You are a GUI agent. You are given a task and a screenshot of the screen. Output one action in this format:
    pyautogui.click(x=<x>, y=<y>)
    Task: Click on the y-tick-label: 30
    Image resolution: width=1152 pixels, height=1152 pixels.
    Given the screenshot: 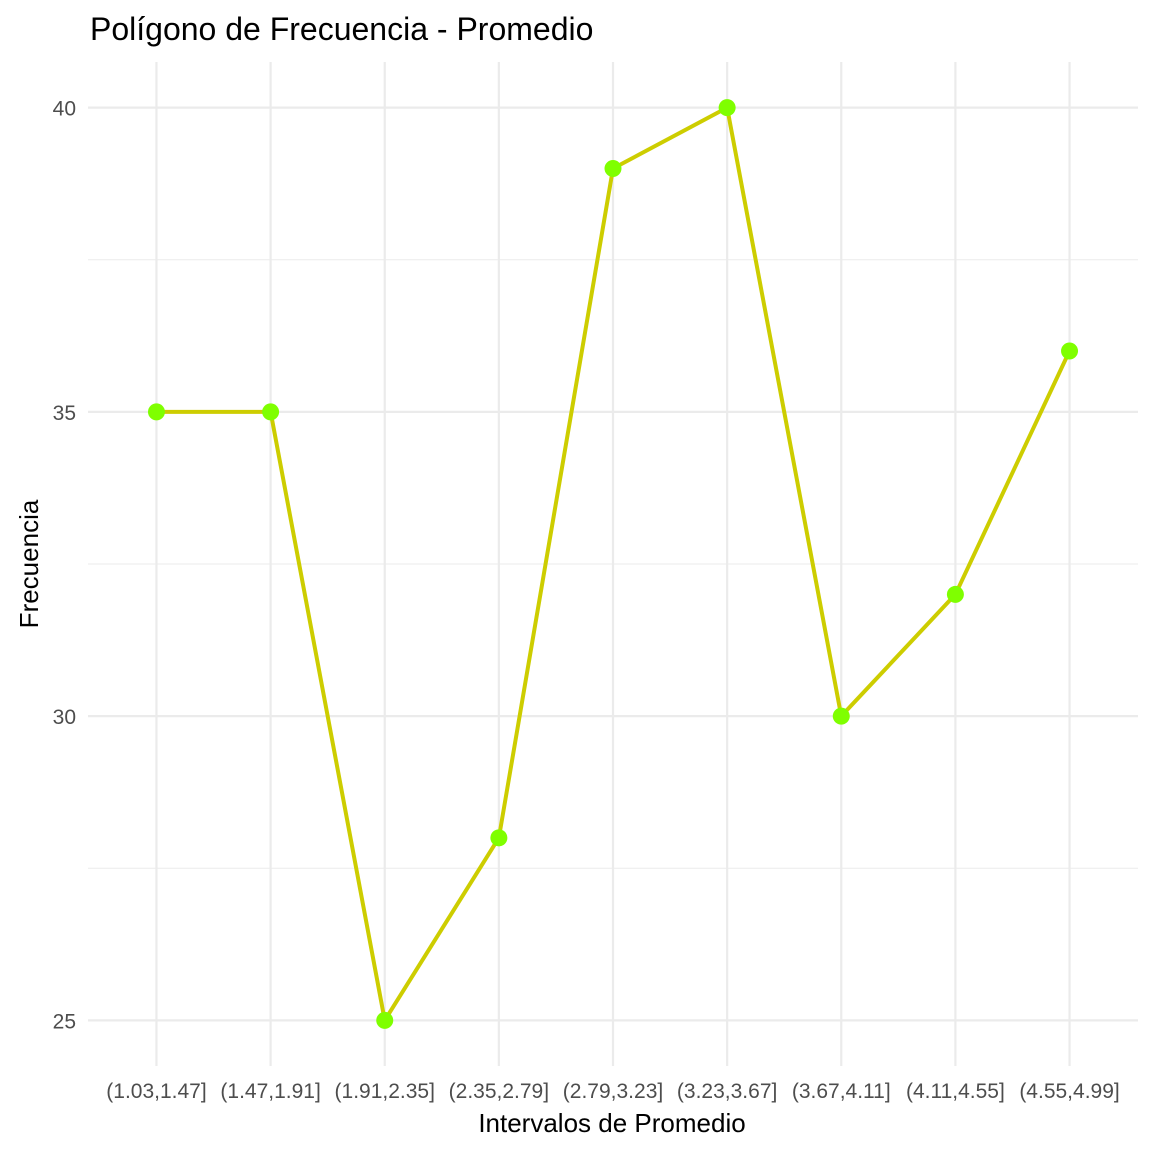 What is the action you would take?
    pyautogui.click(x=64, y=717)
    